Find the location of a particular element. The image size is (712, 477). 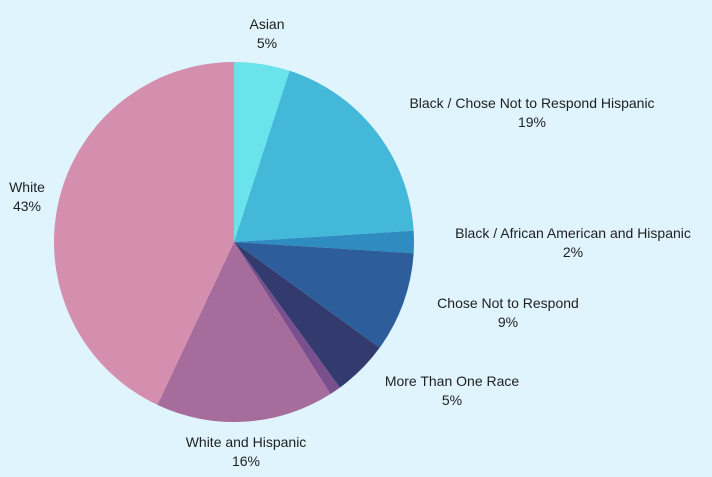

label-black-african-american-hispanic-value: 2% is located at coordinates (573, 252).